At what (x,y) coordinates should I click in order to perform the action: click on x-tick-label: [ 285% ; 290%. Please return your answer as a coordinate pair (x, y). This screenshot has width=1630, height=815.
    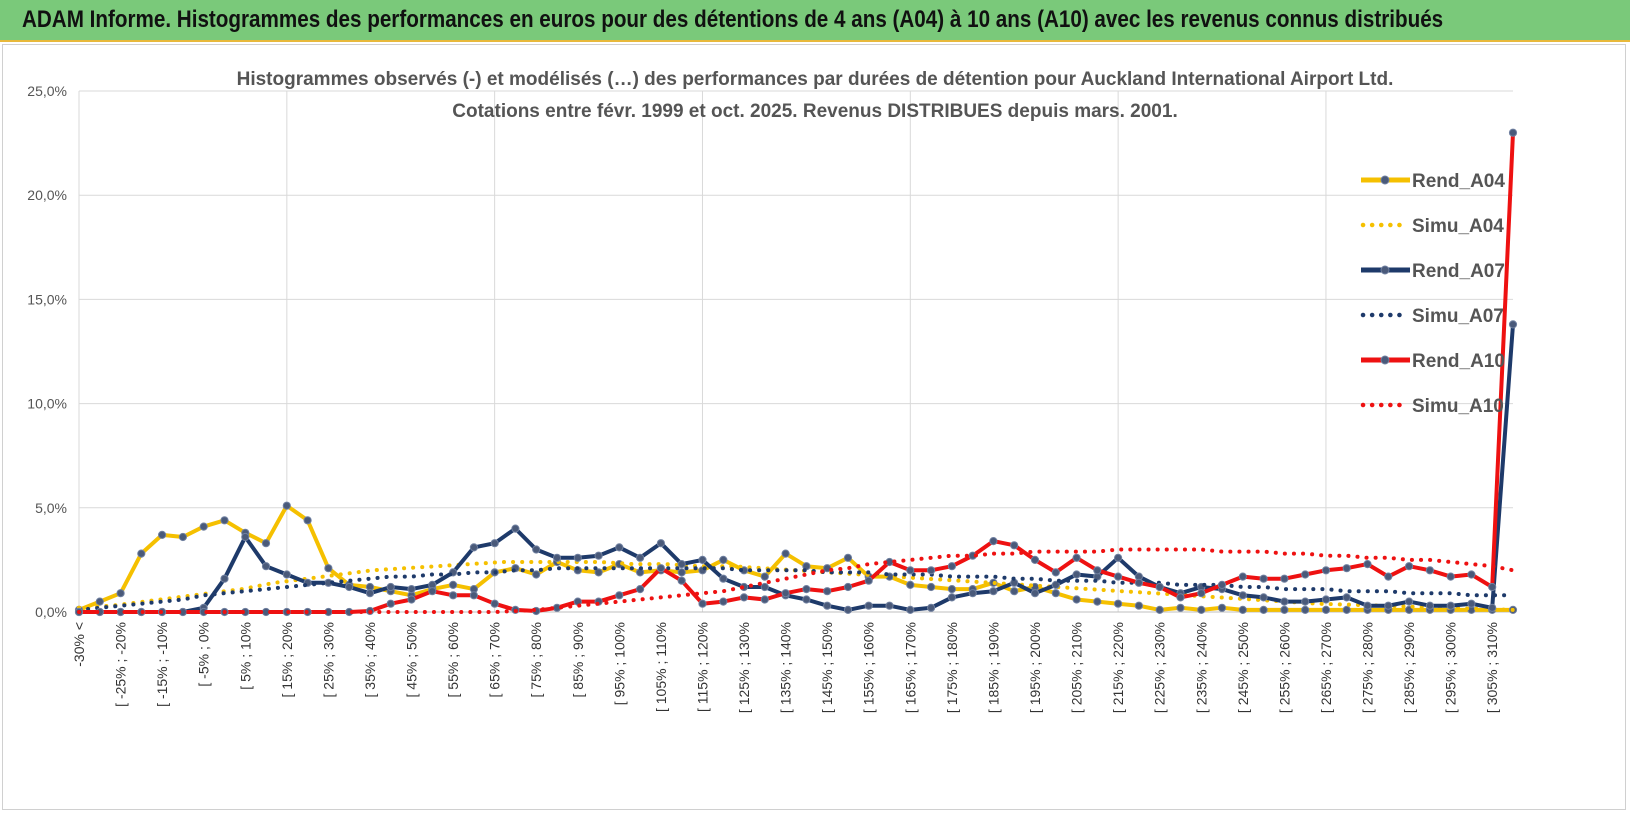
    Looking at the image, I should click on (1409, 667).